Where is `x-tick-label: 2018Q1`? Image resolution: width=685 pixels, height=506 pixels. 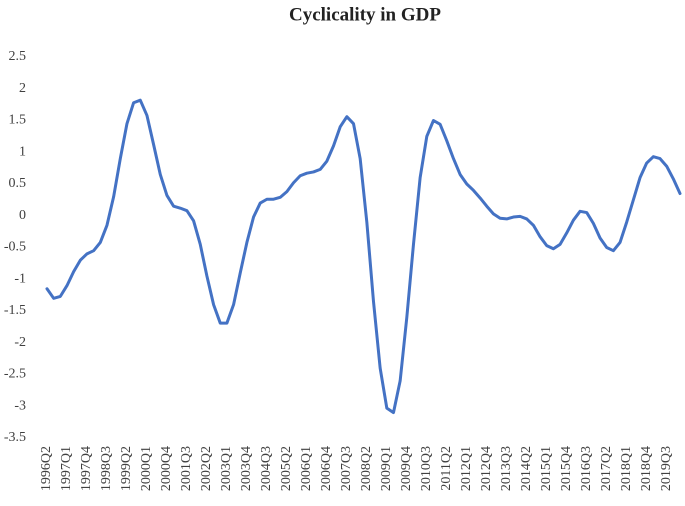
x-tick-label: 2018Q1 is located at coordinates (626, 468).